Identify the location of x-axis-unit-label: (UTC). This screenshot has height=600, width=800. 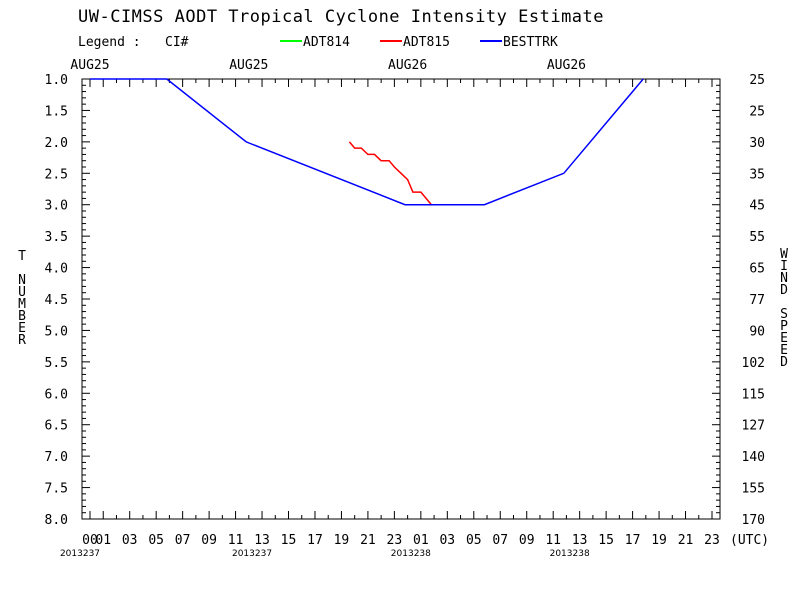
(749, 540).